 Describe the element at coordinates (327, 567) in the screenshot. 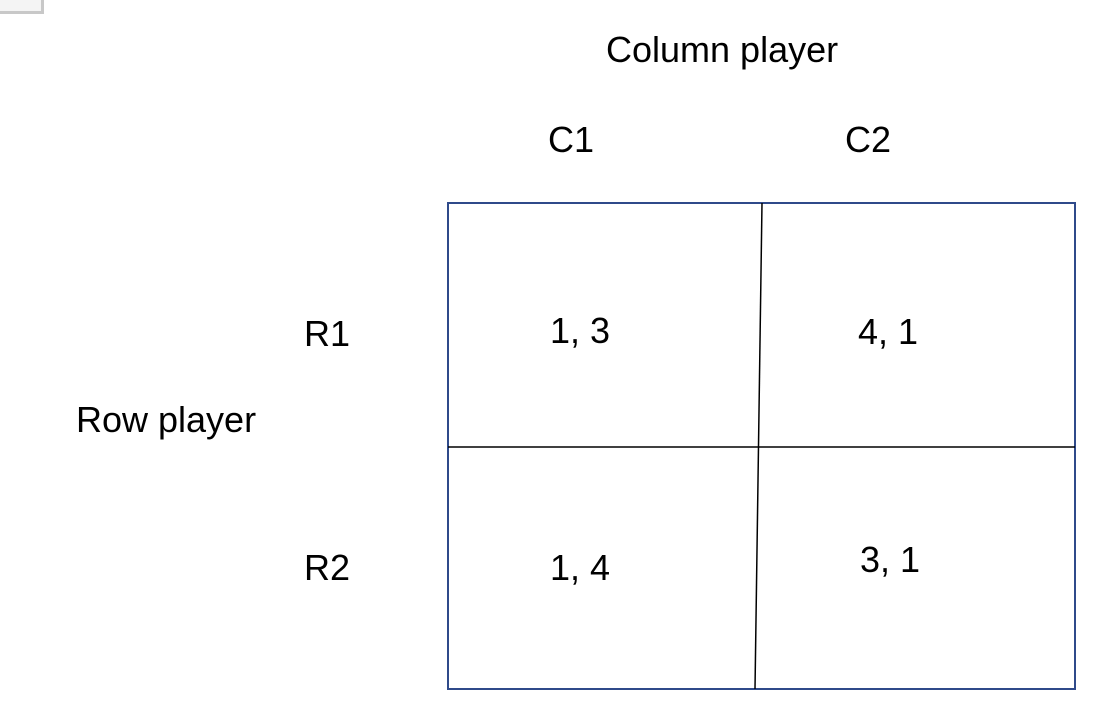

I see `row-header-r2: R2` at that location.